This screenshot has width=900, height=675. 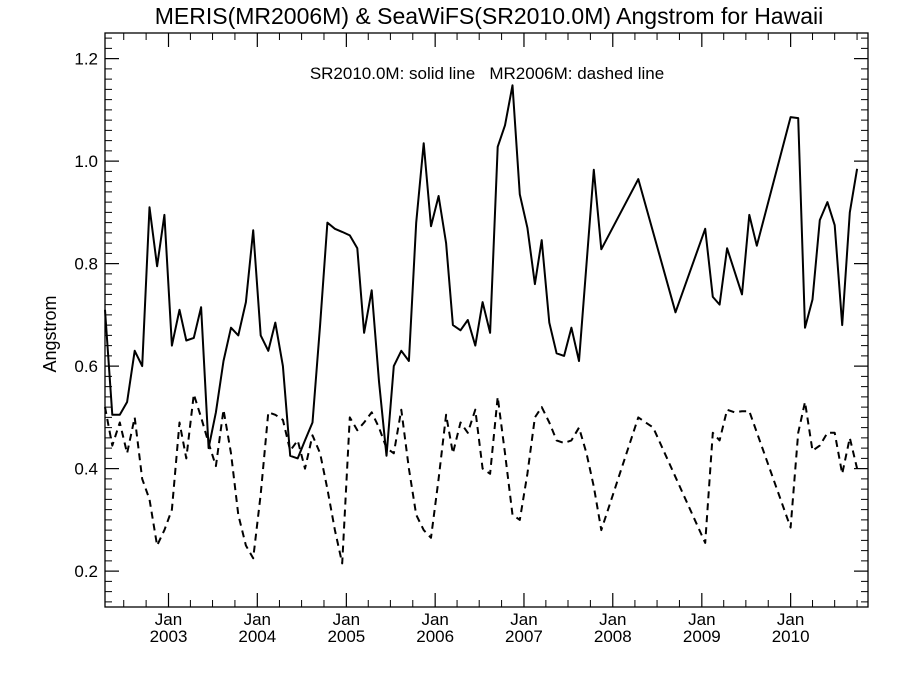 What do you see at coordinates (86, 161) in the screenshot?
I see `y-tick-label: 1.0` at bounding box center [86, 161].